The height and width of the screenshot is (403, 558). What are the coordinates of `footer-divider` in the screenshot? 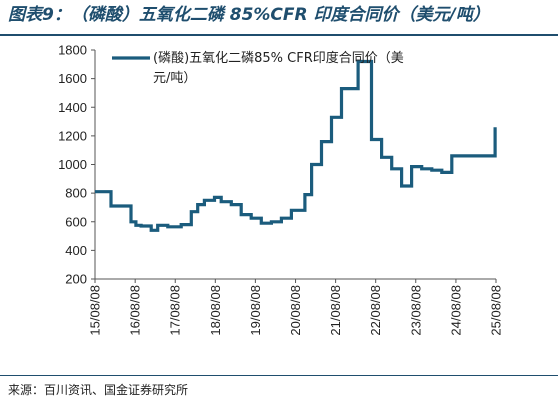 It's located at (279, 375).